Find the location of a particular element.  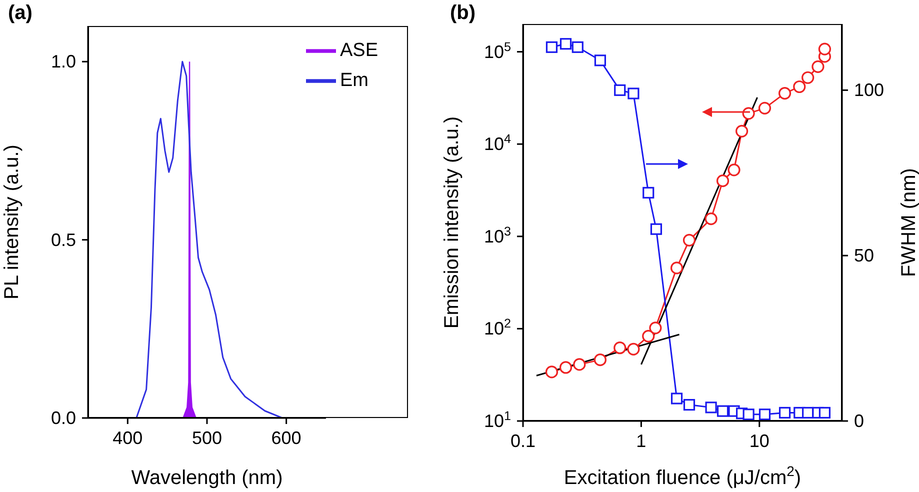

y-tick-label: 10$^{4}$ is located at coordinates (497, 143).